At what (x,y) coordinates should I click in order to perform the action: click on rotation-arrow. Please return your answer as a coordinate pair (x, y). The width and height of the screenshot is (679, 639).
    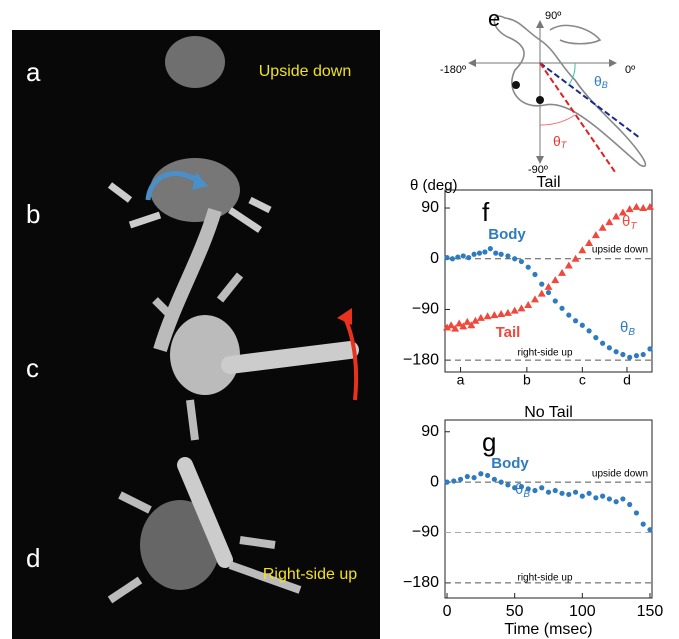
    Looking at the image, I should click on (173, 186).